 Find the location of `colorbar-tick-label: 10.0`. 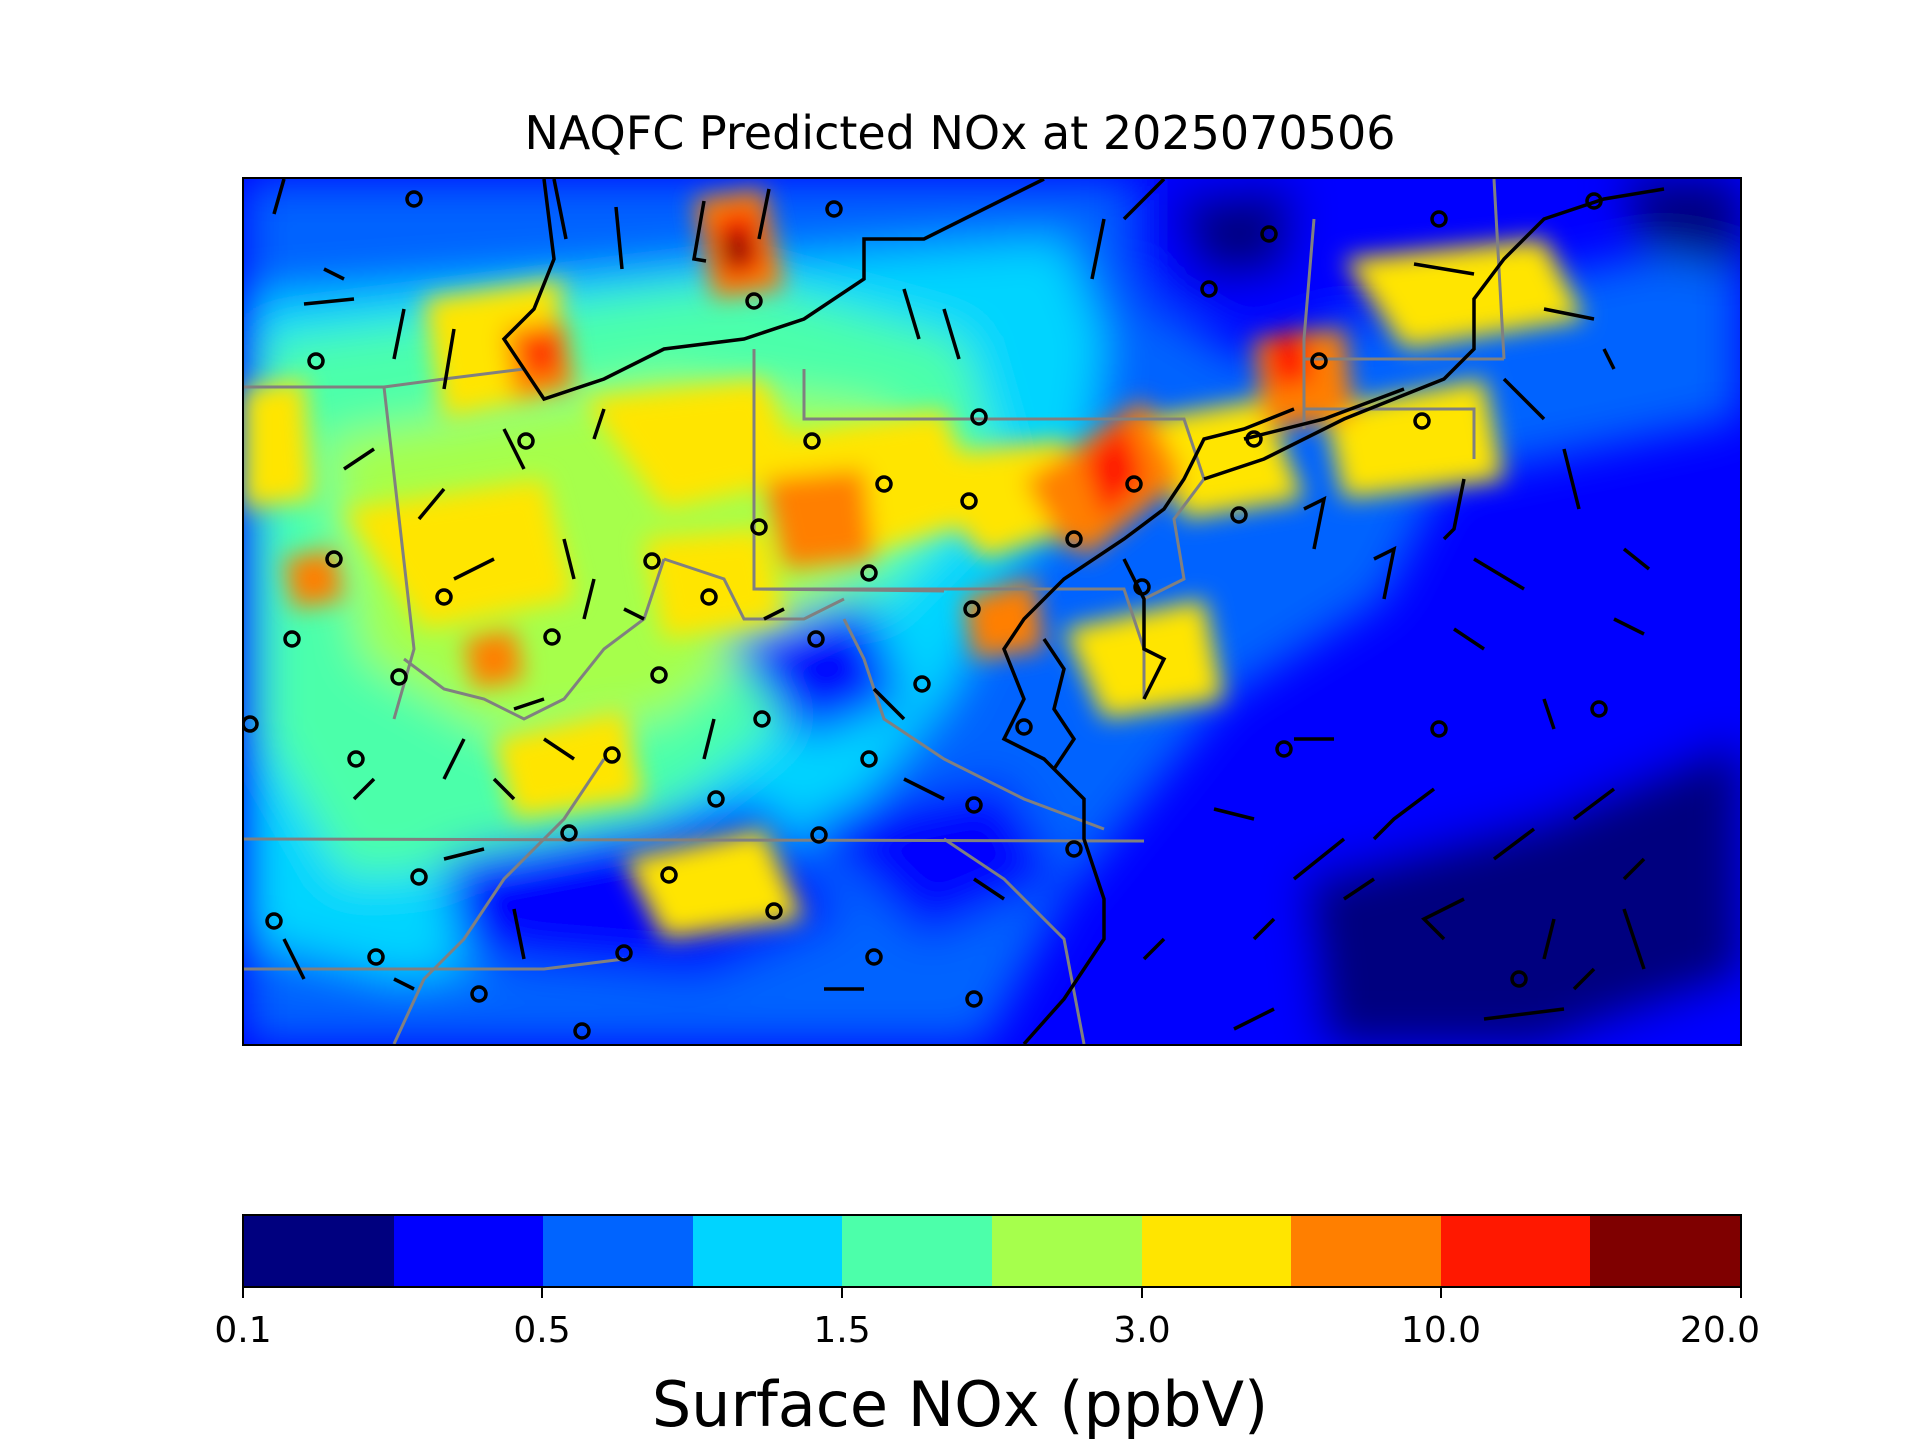

colorbar-tick-label: 10.0 is located at coordinates (1441, 1330).